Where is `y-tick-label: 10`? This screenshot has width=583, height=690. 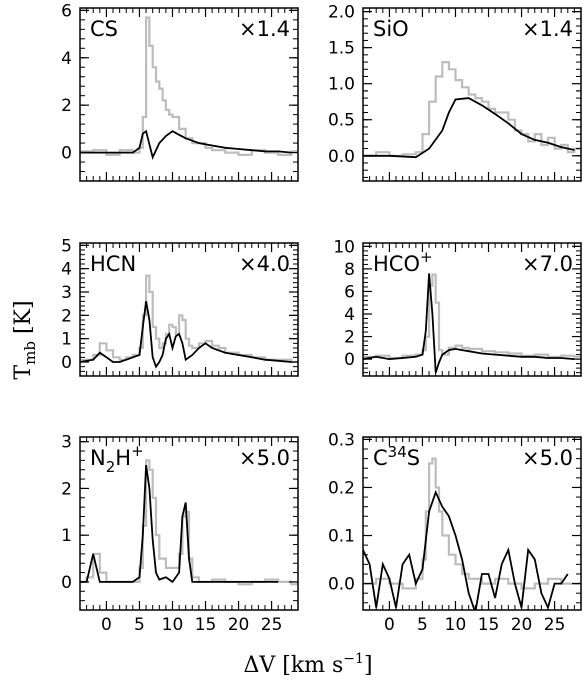
y-tick-label: 10 is located at coordinates (344, 247).